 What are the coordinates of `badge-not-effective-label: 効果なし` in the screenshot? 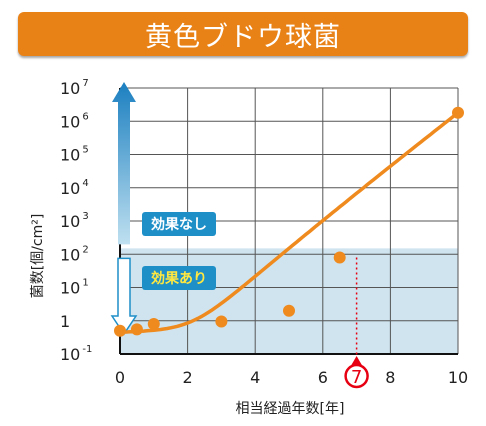 It's located at (179, 224).